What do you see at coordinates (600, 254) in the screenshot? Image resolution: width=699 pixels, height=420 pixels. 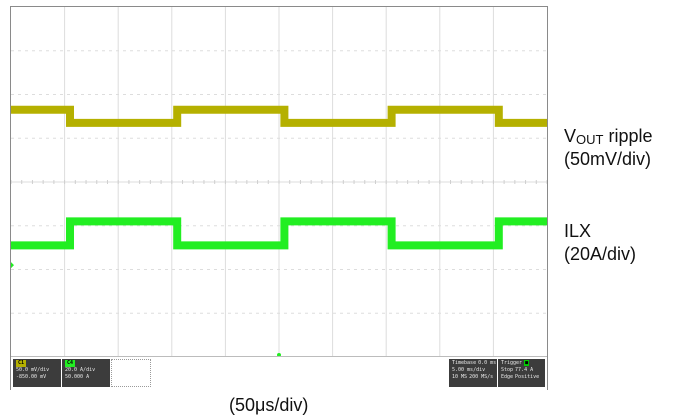 I see `ilx-scale-label: (20A/div)` at bounding box center [600, 254].